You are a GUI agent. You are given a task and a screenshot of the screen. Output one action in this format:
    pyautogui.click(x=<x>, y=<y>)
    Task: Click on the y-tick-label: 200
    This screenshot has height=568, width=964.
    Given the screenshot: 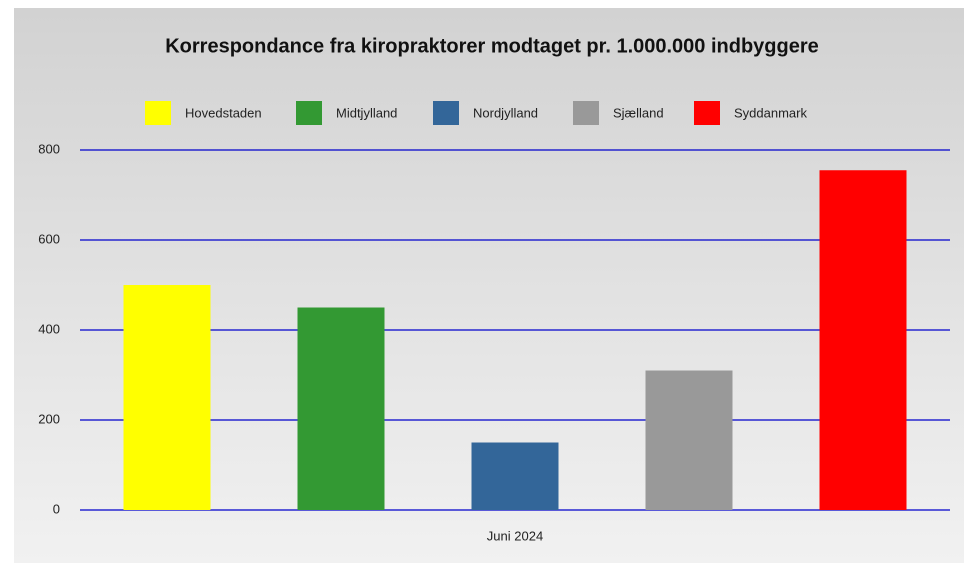 What is the action you would take?
    pyautogui.click(x=49, y=418)
    